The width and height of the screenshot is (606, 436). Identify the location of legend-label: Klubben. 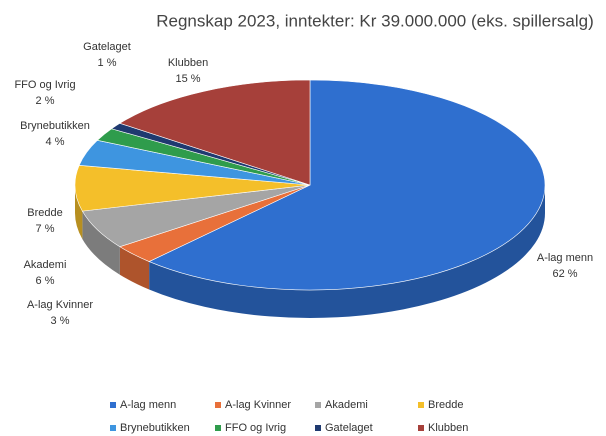
(448, 428).